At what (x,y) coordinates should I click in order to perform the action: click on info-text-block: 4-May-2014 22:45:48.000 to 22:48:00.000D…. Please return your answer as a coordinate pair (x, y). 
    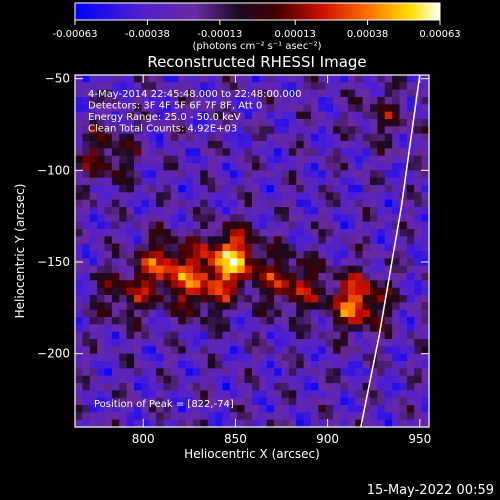
    Looking at the image, I should click on (194, 112).